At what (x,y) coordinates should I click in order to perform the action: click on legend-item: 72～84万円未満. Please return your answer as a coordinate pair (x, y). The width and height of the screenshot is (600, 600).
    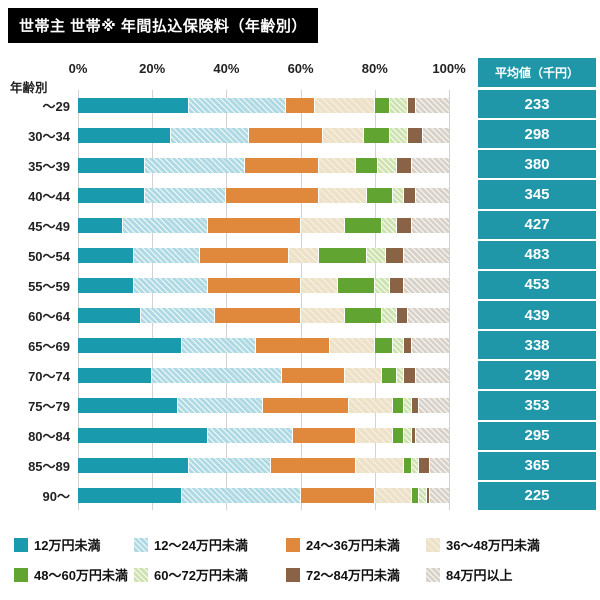
    Looking at the image, I should click on (356, 574).